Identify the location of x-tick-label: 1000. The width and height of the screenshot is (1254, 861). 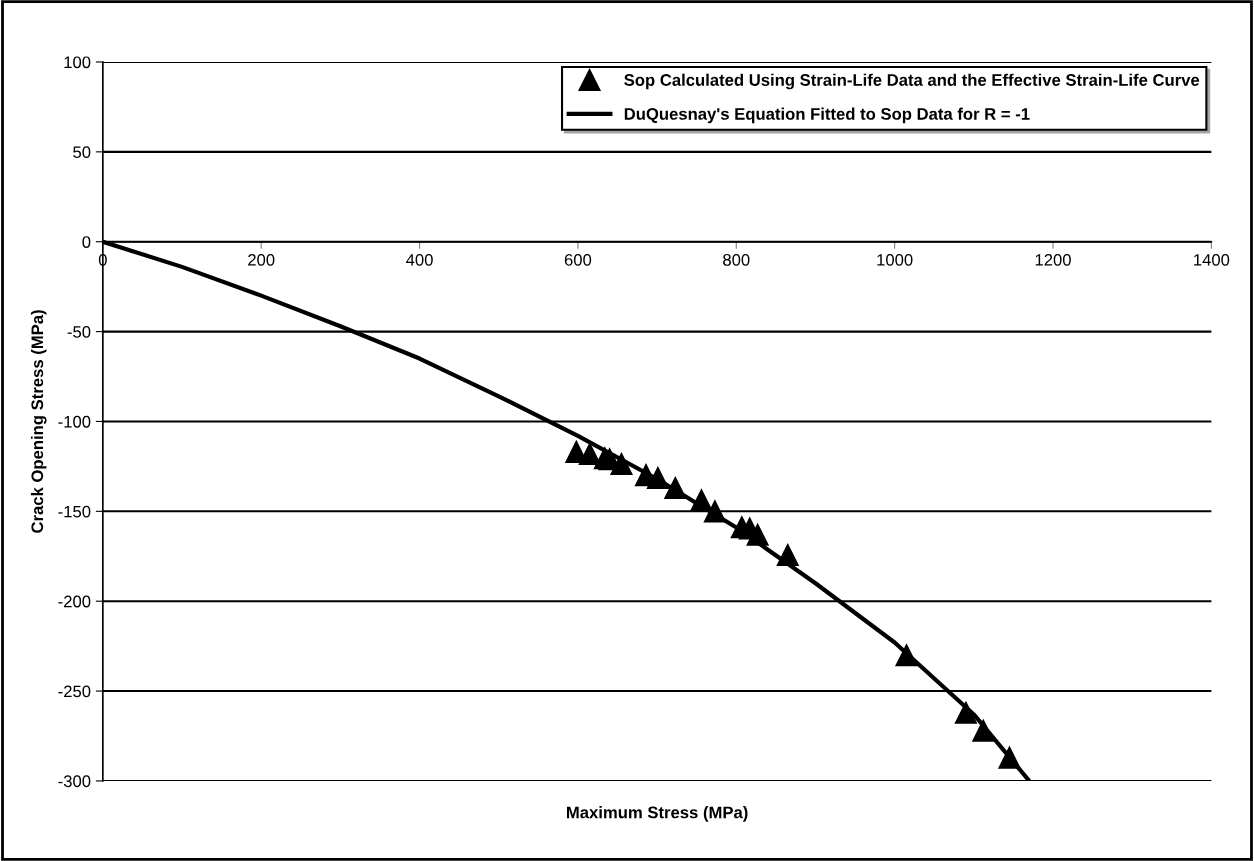
(895, 259).